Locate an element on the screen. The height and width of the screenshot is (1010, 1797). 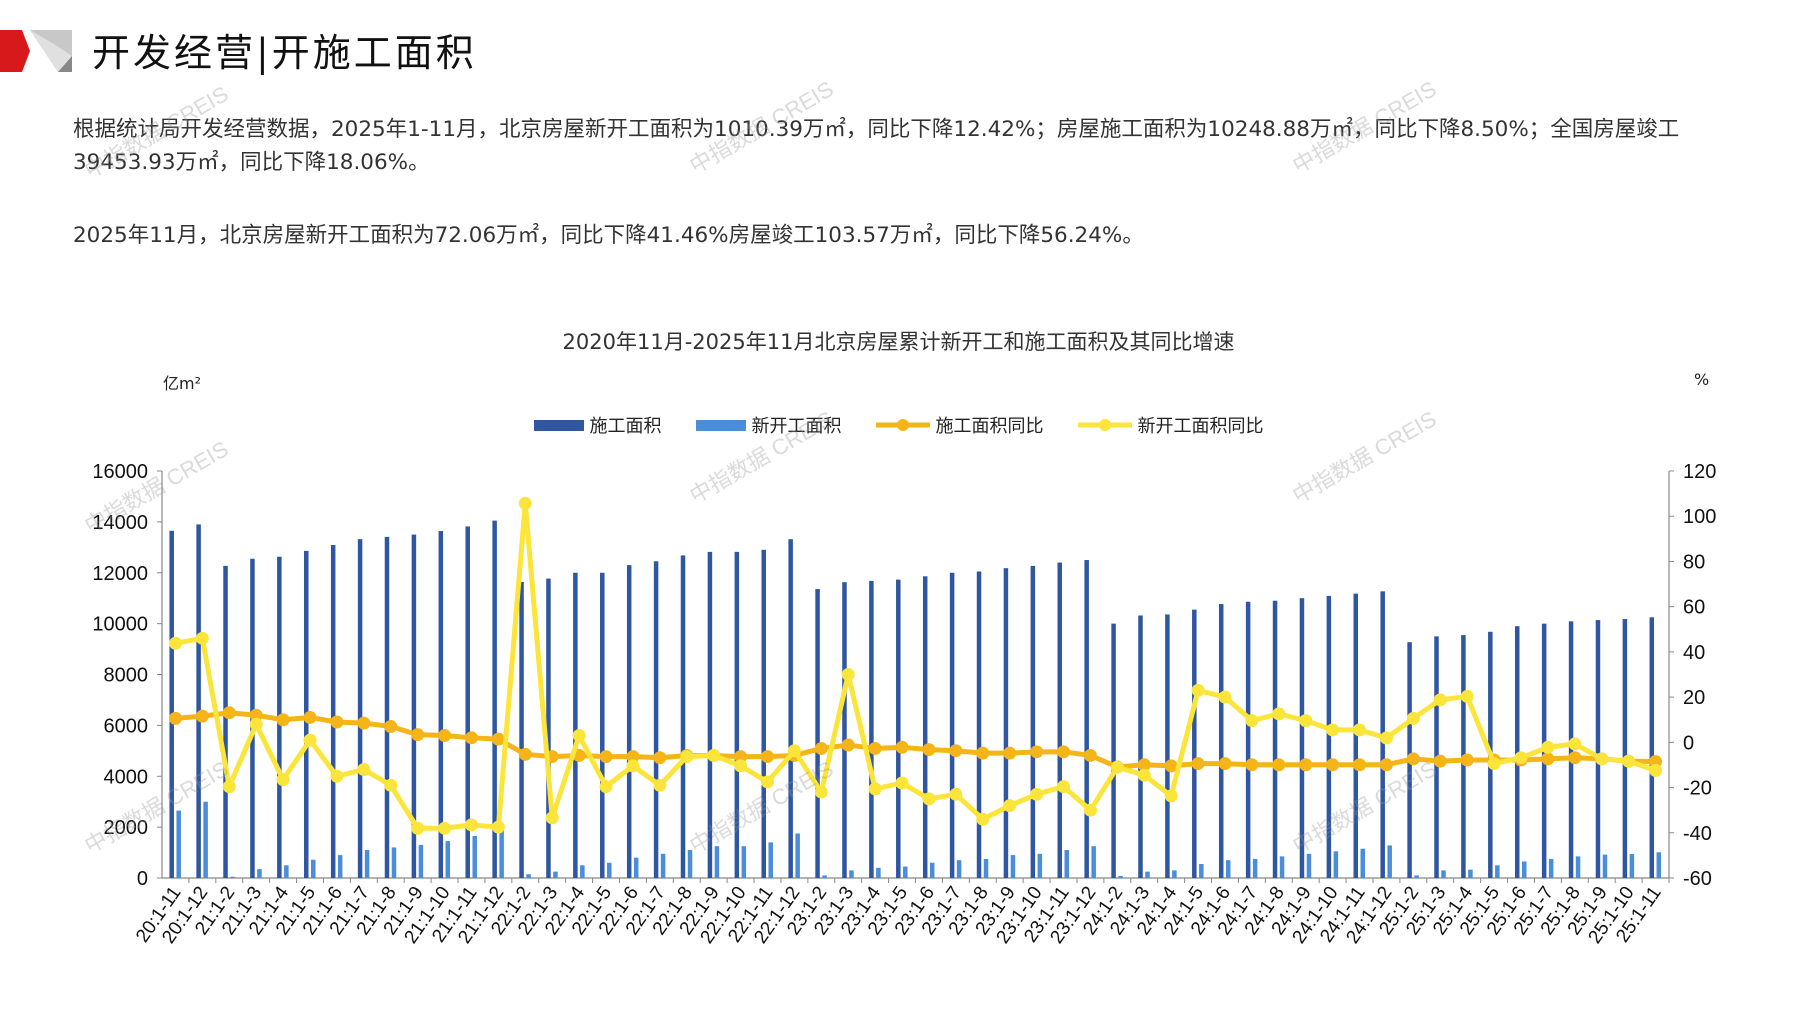
right-tick-label: 0 is located at coordinates (1688, 743).